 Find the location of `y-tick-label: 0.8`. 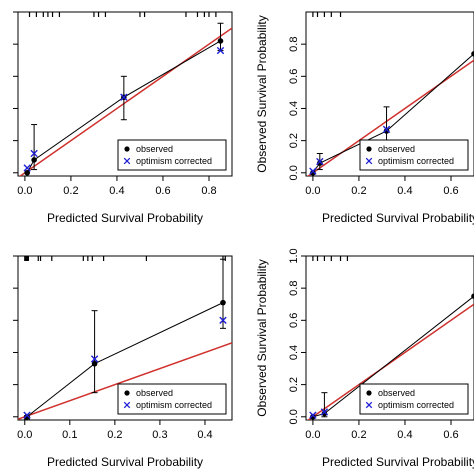

y-tick-label: 0.8 is located at coordinates (294, 44).